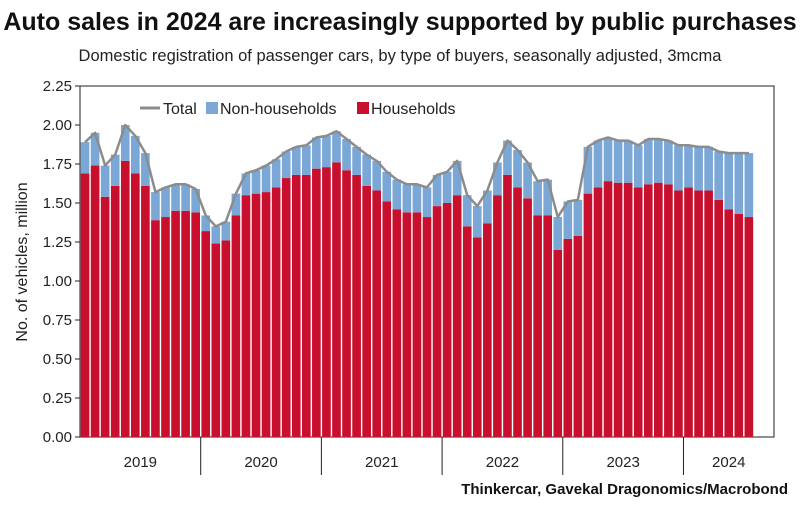  Describe the element at coordinates (57, 398) in the screenshot. I see `y-tick-label: 0.25` at that location.